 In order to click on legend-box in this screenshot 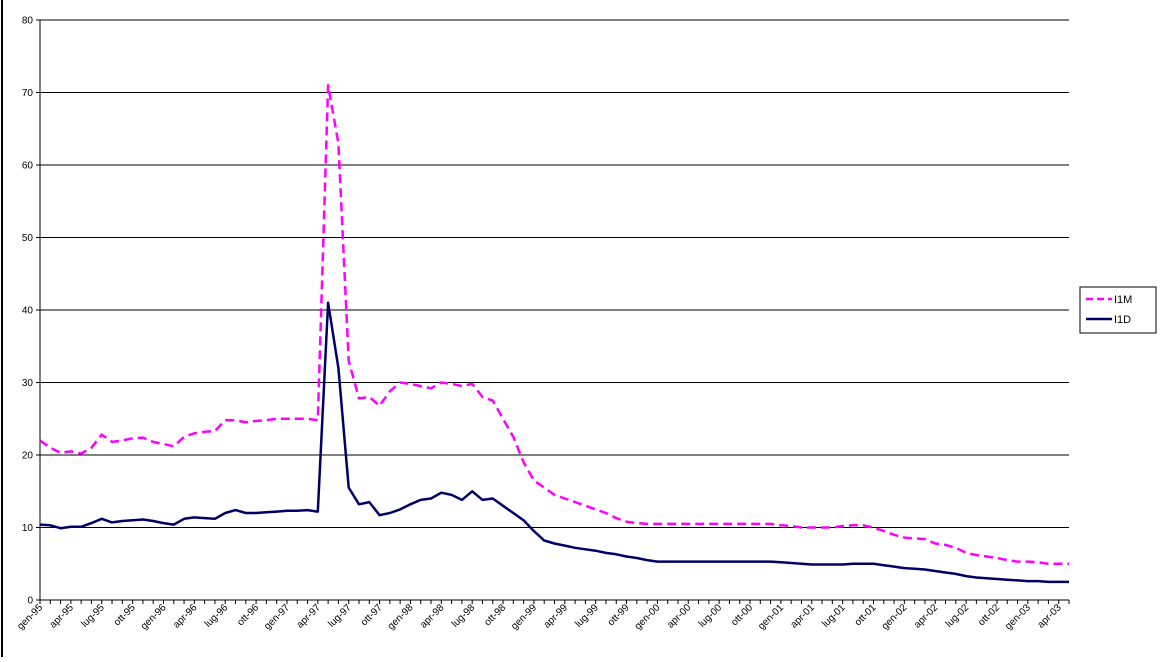, I will do `click(1118, 310)`.